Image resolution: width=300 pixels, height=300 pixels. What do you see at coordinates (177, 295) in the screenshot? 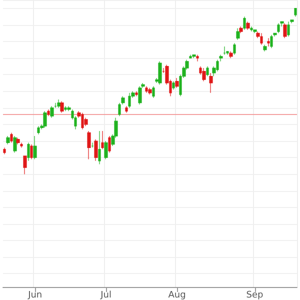
I see `x-tick-label: Aug` at bounding box center [177, 295].